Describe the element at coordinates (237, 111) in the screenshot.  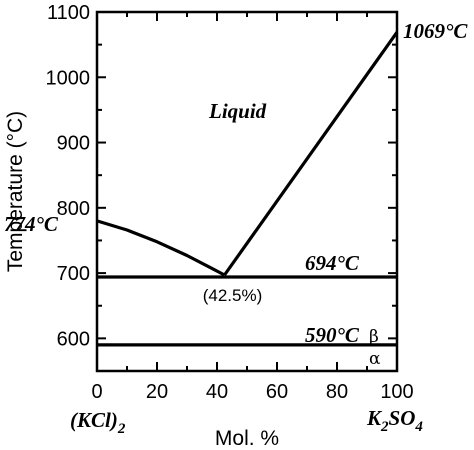
I see `liquid-label: Liquid` at that location.